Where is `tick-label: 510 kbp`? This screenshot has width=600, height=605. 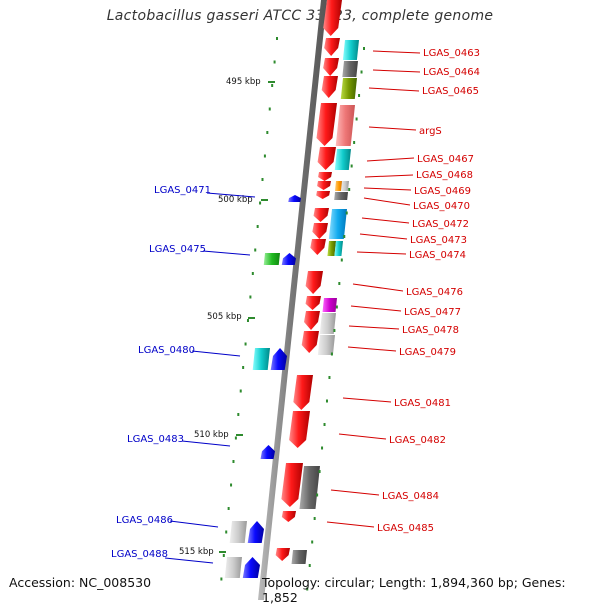
tick-label: 510 kbp is located at coordinates (211, 435).